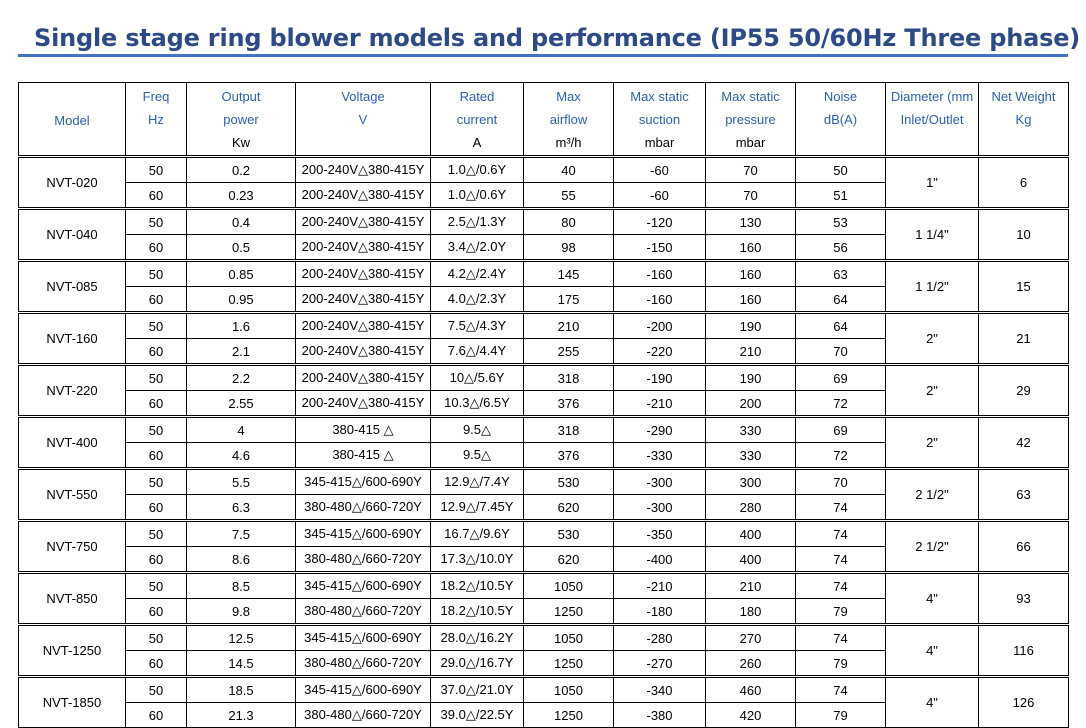  Describe the element at coordinates (932, 119) in the screenshot. I see `column-header: Diameter (mm Inlet/Outlet` at that location.